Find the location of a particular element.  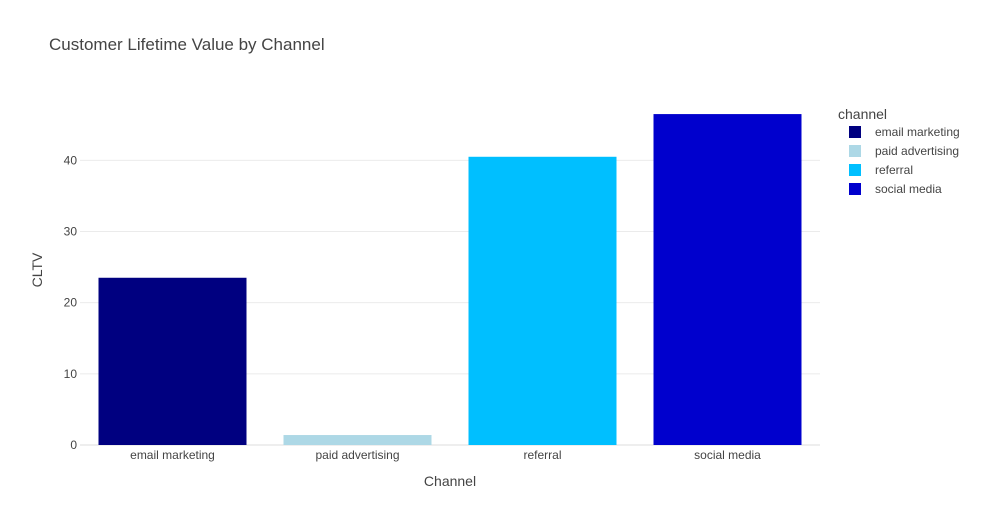

y-tick-label: 0 is located at coordinates (73, 445).